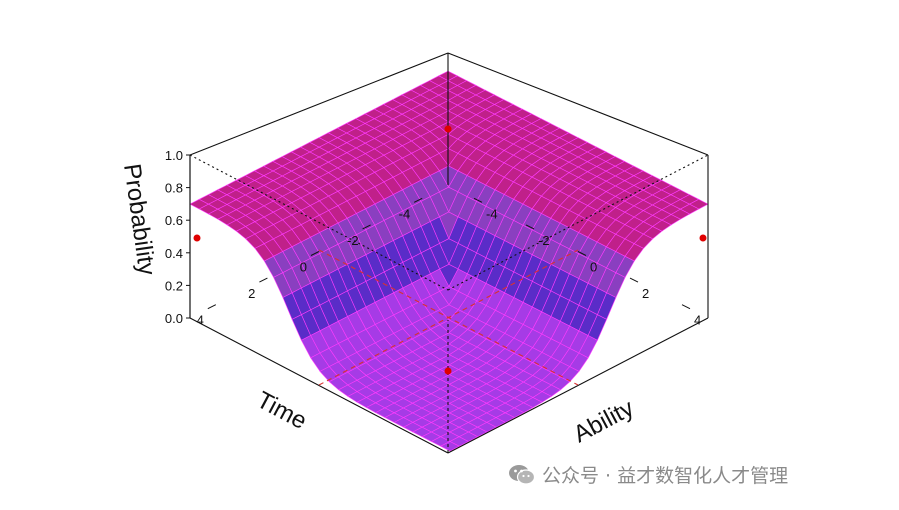  Describe the element at coordinates (174, 318) in the screenshot. I see `z-tick-label: 0.0` at that location.